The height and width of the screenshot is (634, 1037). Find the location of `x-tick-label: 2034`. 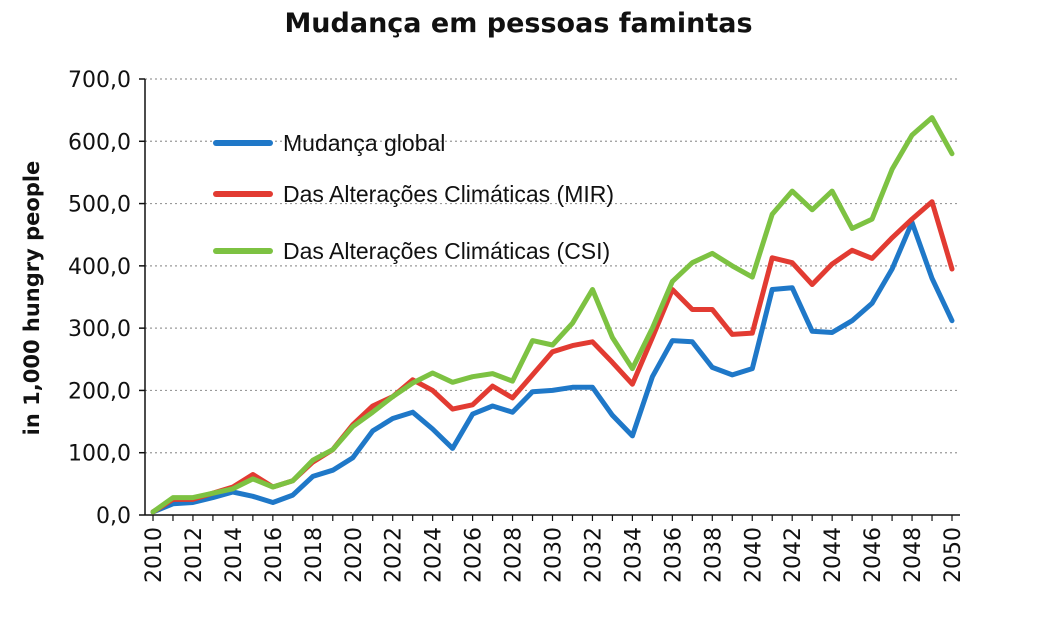

x-tick-label: 2034 is located at coordinates (633, 555).